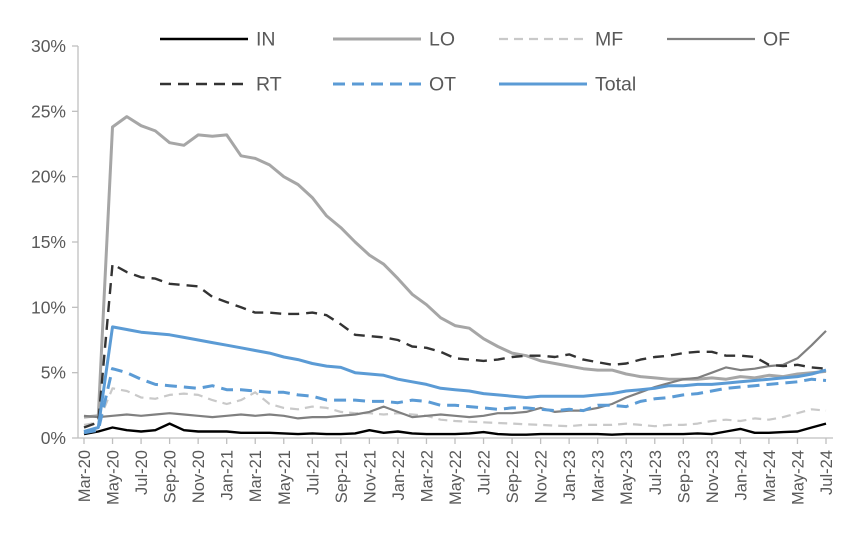 The height and width of the screenshot is (534, 852). What do you see at coordinates (713, 476) in the screenshot?
I see `x-tick-label: Nov-23` at bounding box center [713, 476].